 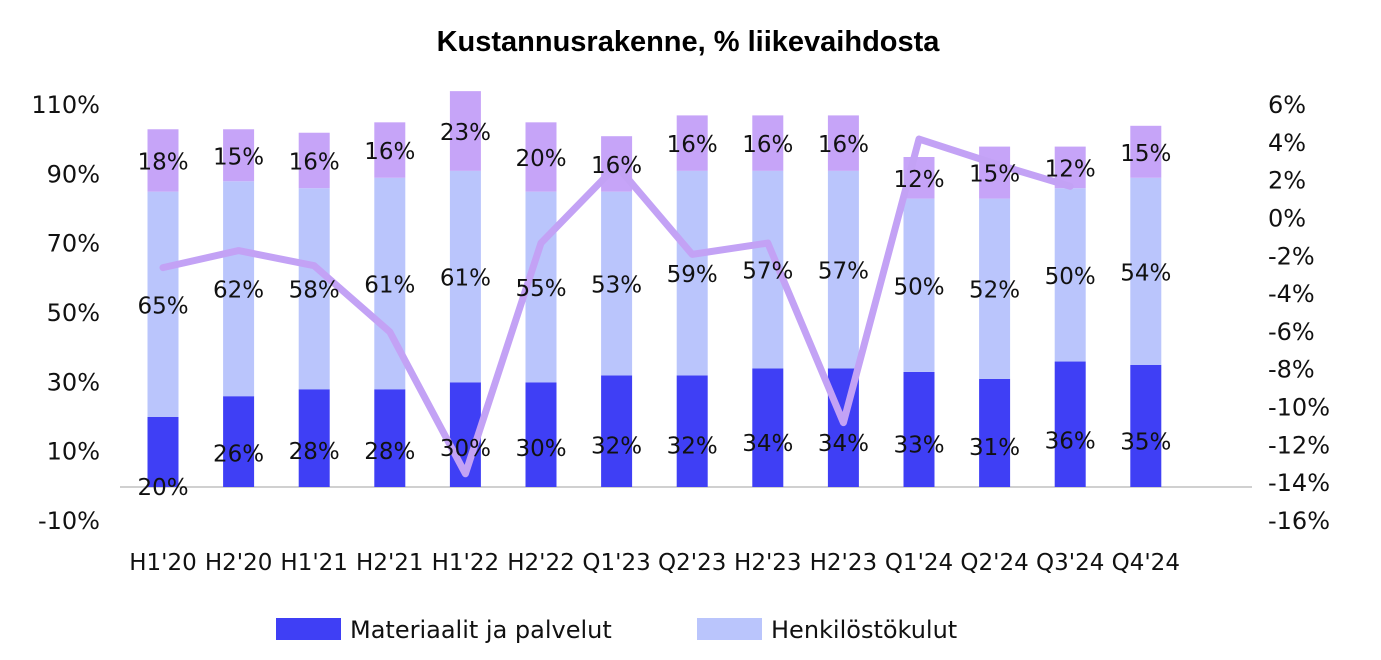 What do you see at coordinates (308, 629) in the screenshot?
I see `legend-swatch` at bounding box center [308, 629].